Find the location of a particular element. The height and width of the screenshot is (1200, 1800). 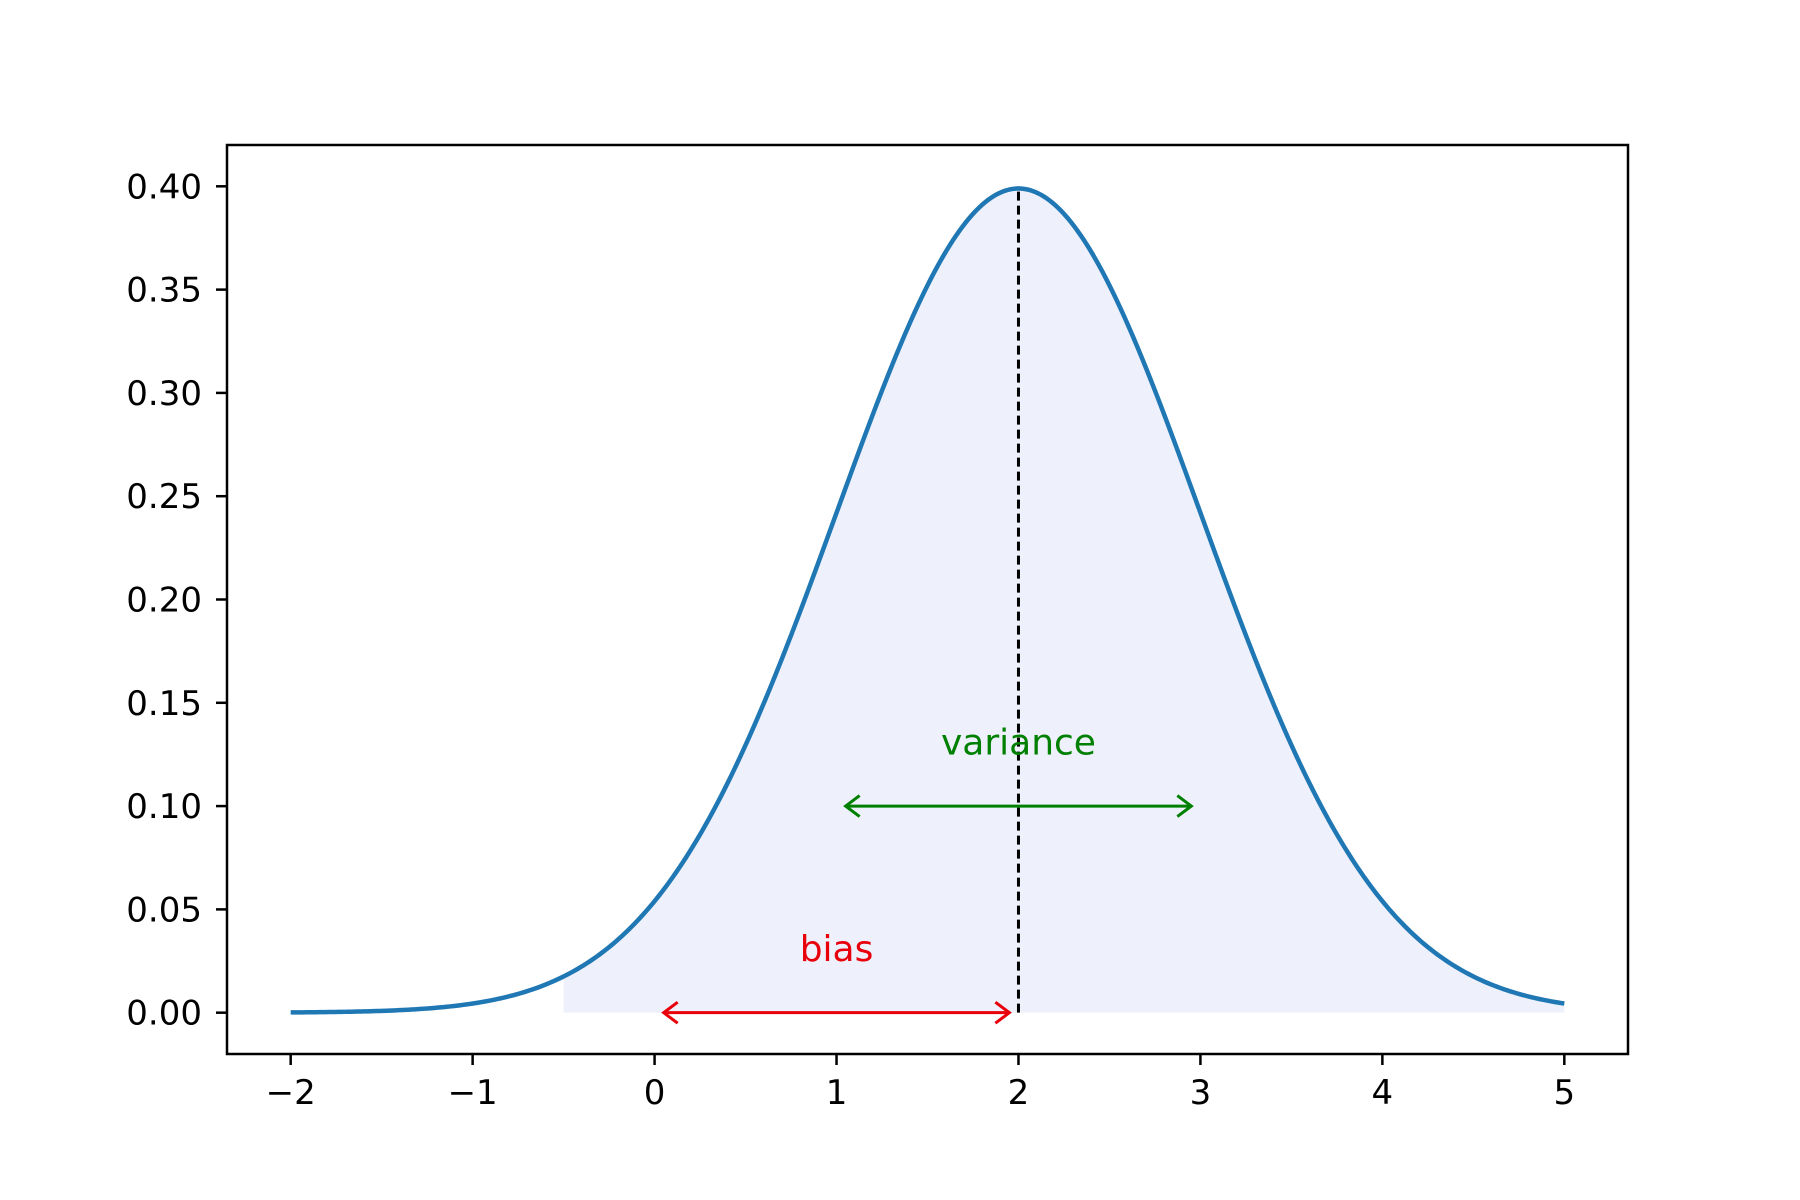

x-tick-label: 4 is located at coordinates (1383, 1093).